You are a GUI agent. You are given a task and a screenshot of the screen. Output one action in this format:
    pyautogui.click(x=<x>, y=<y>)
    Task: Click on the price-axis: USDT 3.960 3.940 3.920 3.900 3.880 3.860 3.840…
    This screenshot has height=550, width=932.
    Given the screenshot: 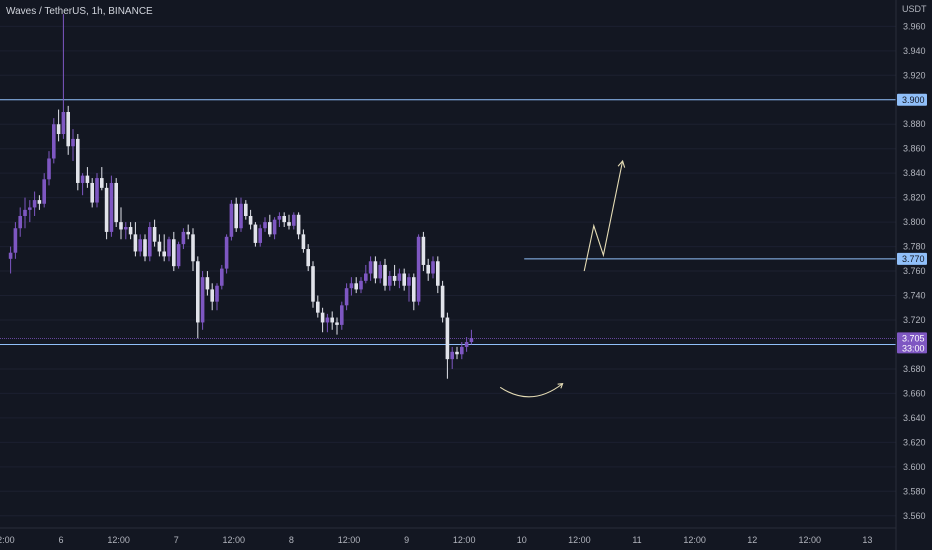 What is the action you would take?
    pyautogui.click(x=911, y=275)
    